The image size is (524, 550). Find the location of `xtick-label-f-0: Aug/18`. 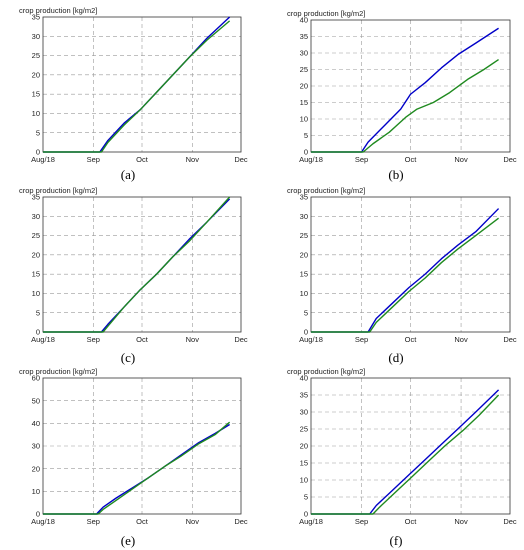

xtick-label-f-0: Aug/18 is located at coordinates (311, 521).